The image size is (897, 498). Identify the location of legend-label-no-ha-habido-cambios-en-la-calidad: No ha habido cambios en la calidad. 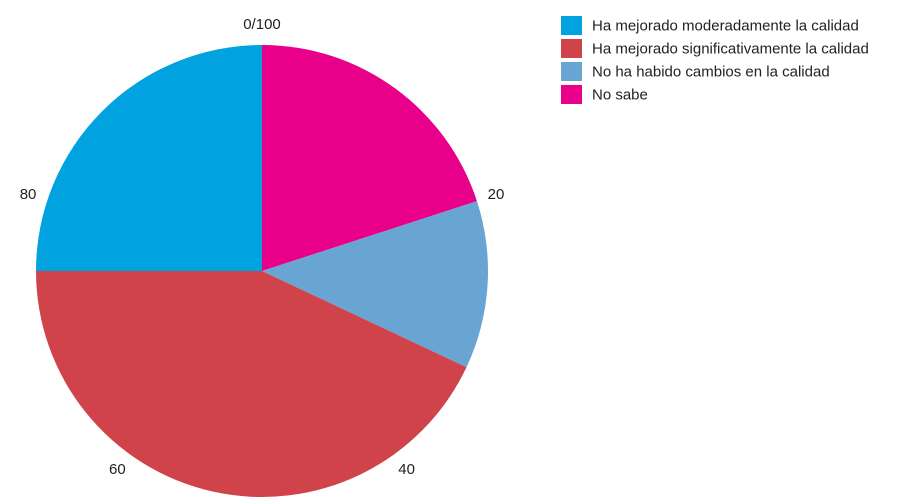
(711, 71).